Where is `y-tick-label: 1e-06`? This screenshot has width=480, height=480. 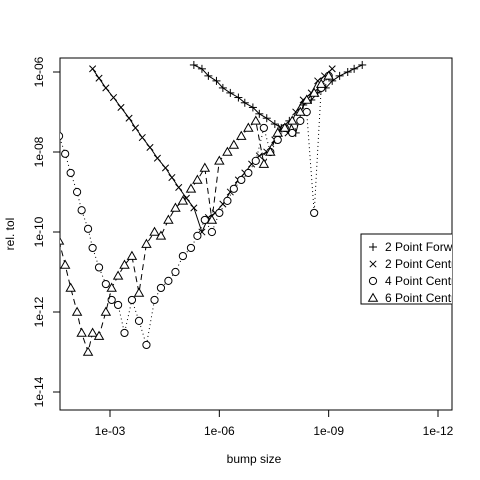 y-tick-label: 1e-06 is located at coordinates (39, 71).